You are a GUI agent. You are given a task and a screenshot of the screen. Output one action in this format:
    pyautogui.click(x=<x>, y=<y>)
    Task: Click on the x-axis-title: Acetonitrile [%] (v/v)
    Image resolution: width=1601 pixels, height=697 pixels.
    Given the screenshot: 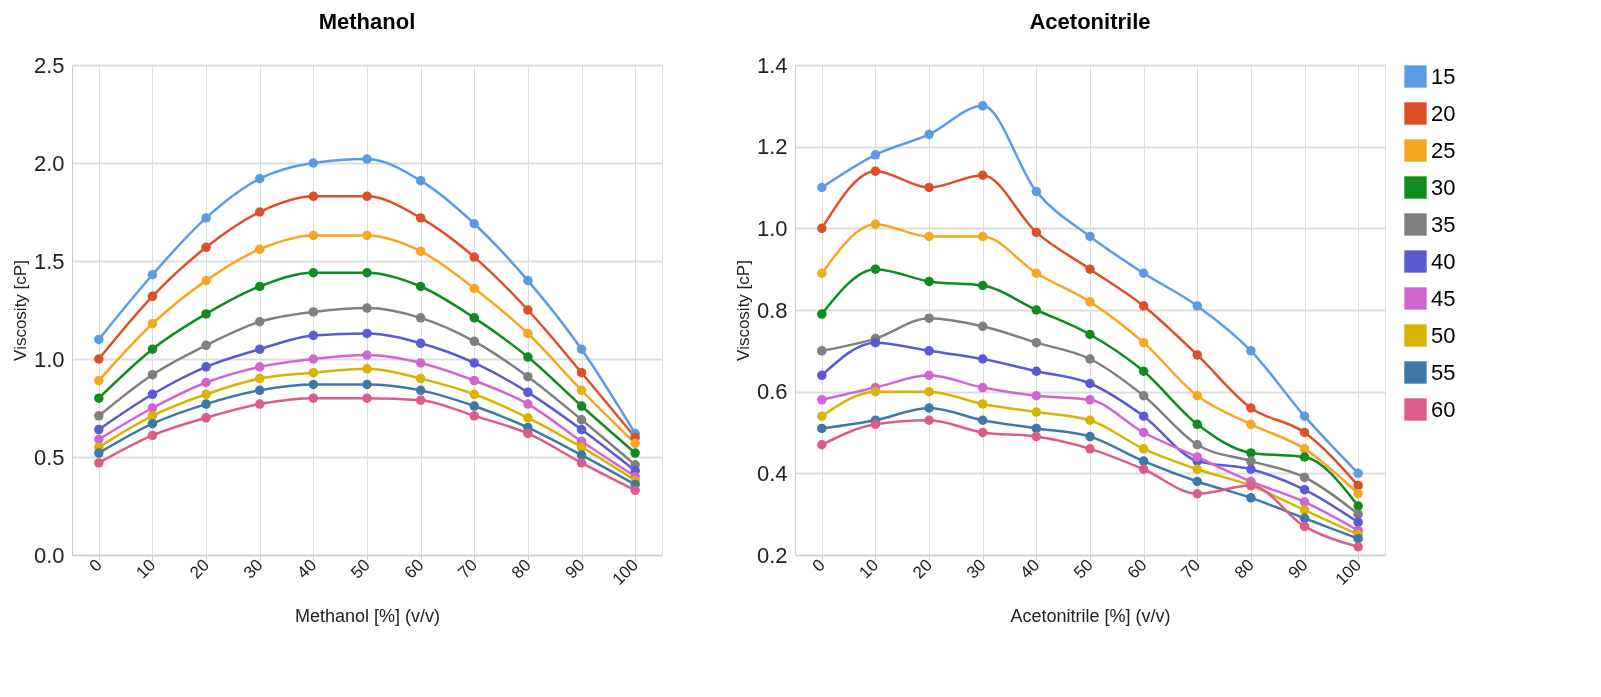 What is the action you would take?
    pyautogui.click(x=1090, y=616)
    